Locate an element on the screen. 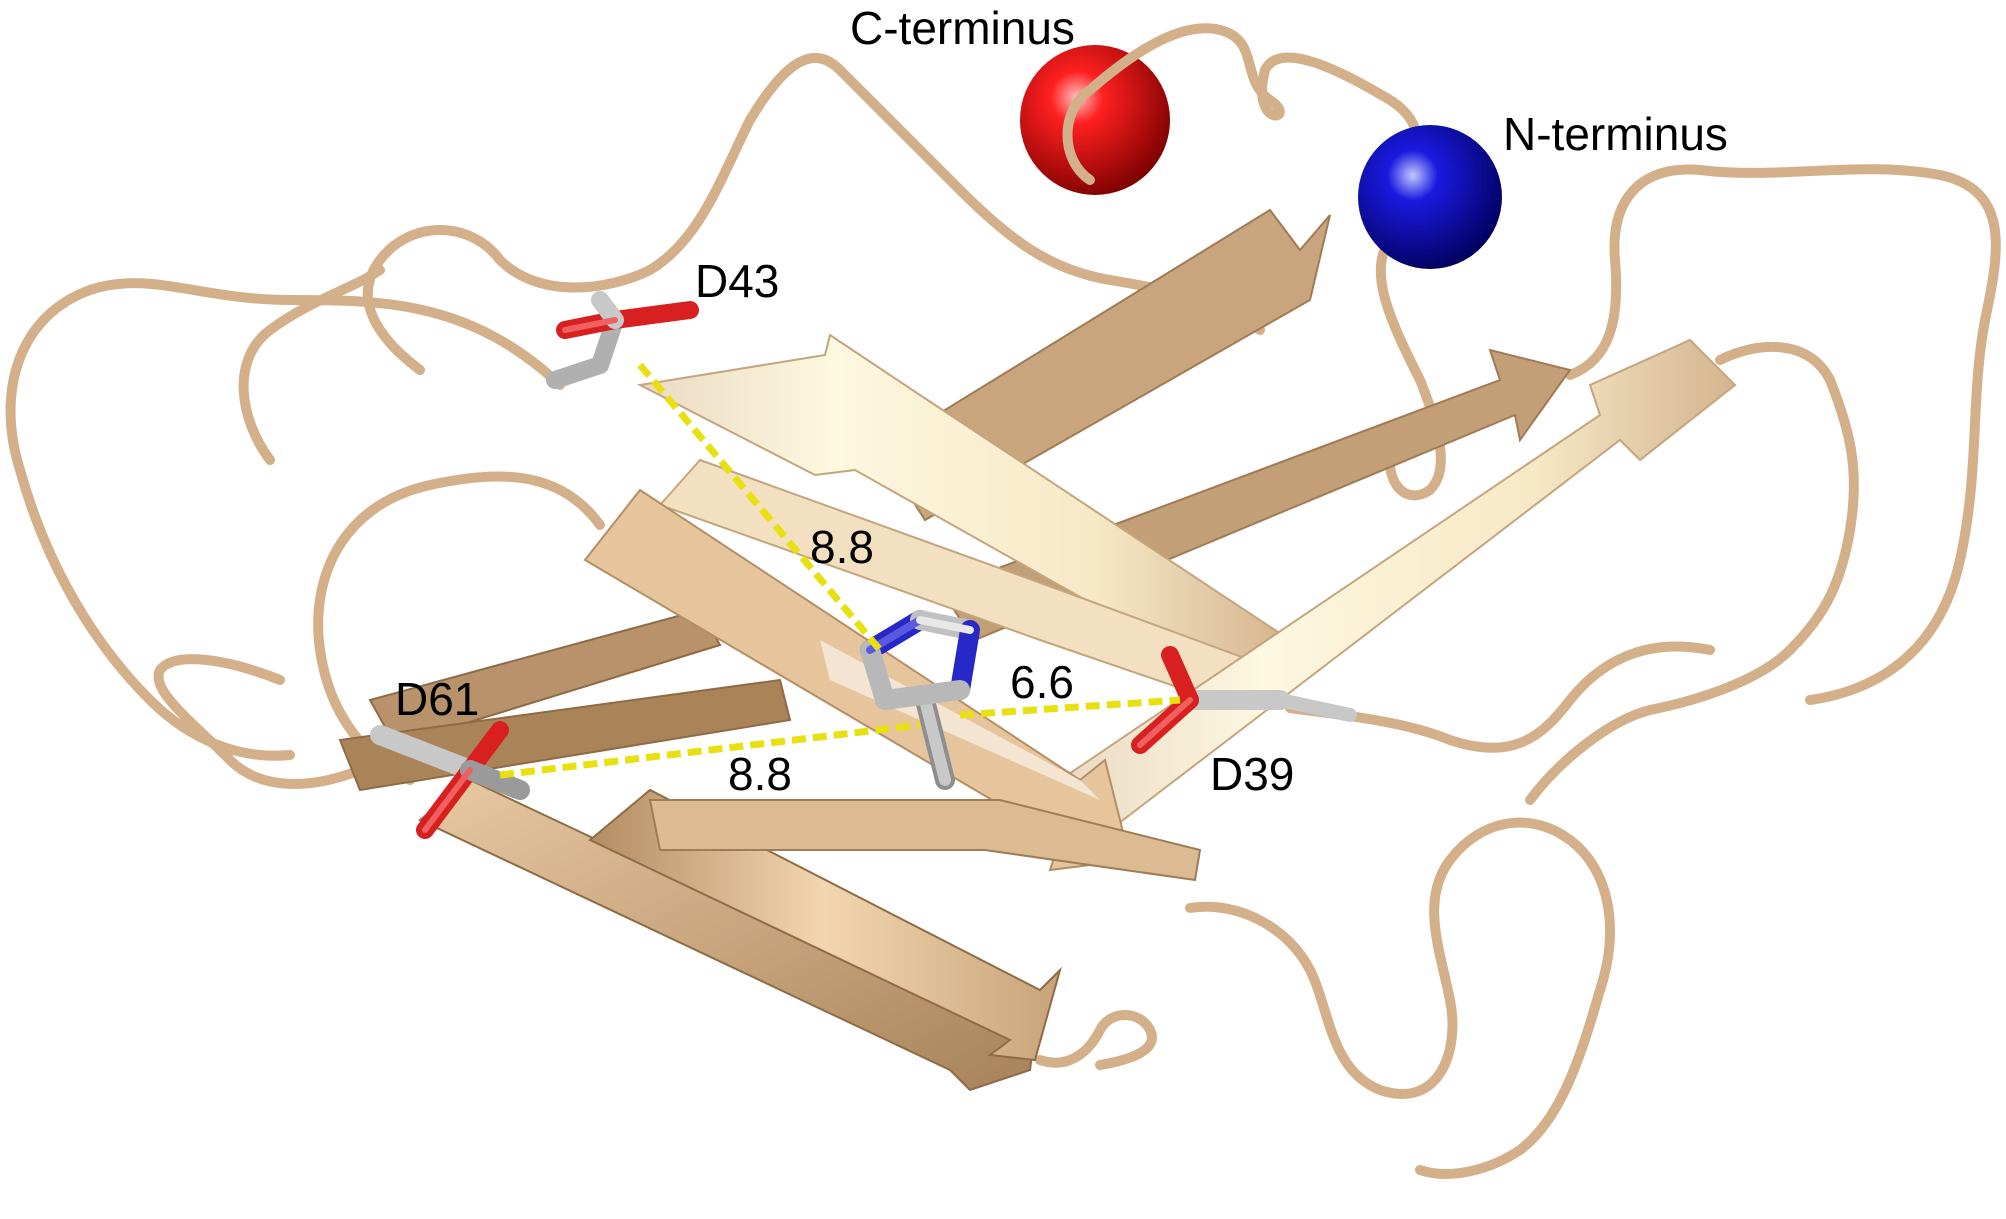 This screenshot has height=1219, width=2006. distance-lines is located at coordinates (840, 570).